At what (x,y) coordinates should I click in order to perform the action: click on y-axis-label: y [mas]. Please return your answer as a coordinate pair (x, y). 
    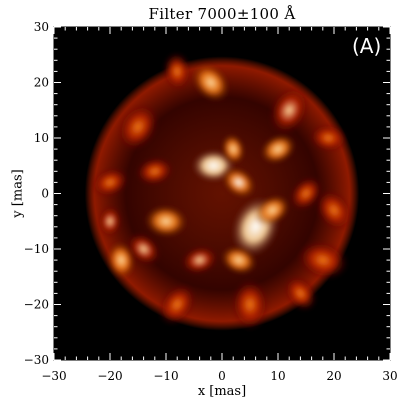
    Looking at the image, I should click on (18, 193).